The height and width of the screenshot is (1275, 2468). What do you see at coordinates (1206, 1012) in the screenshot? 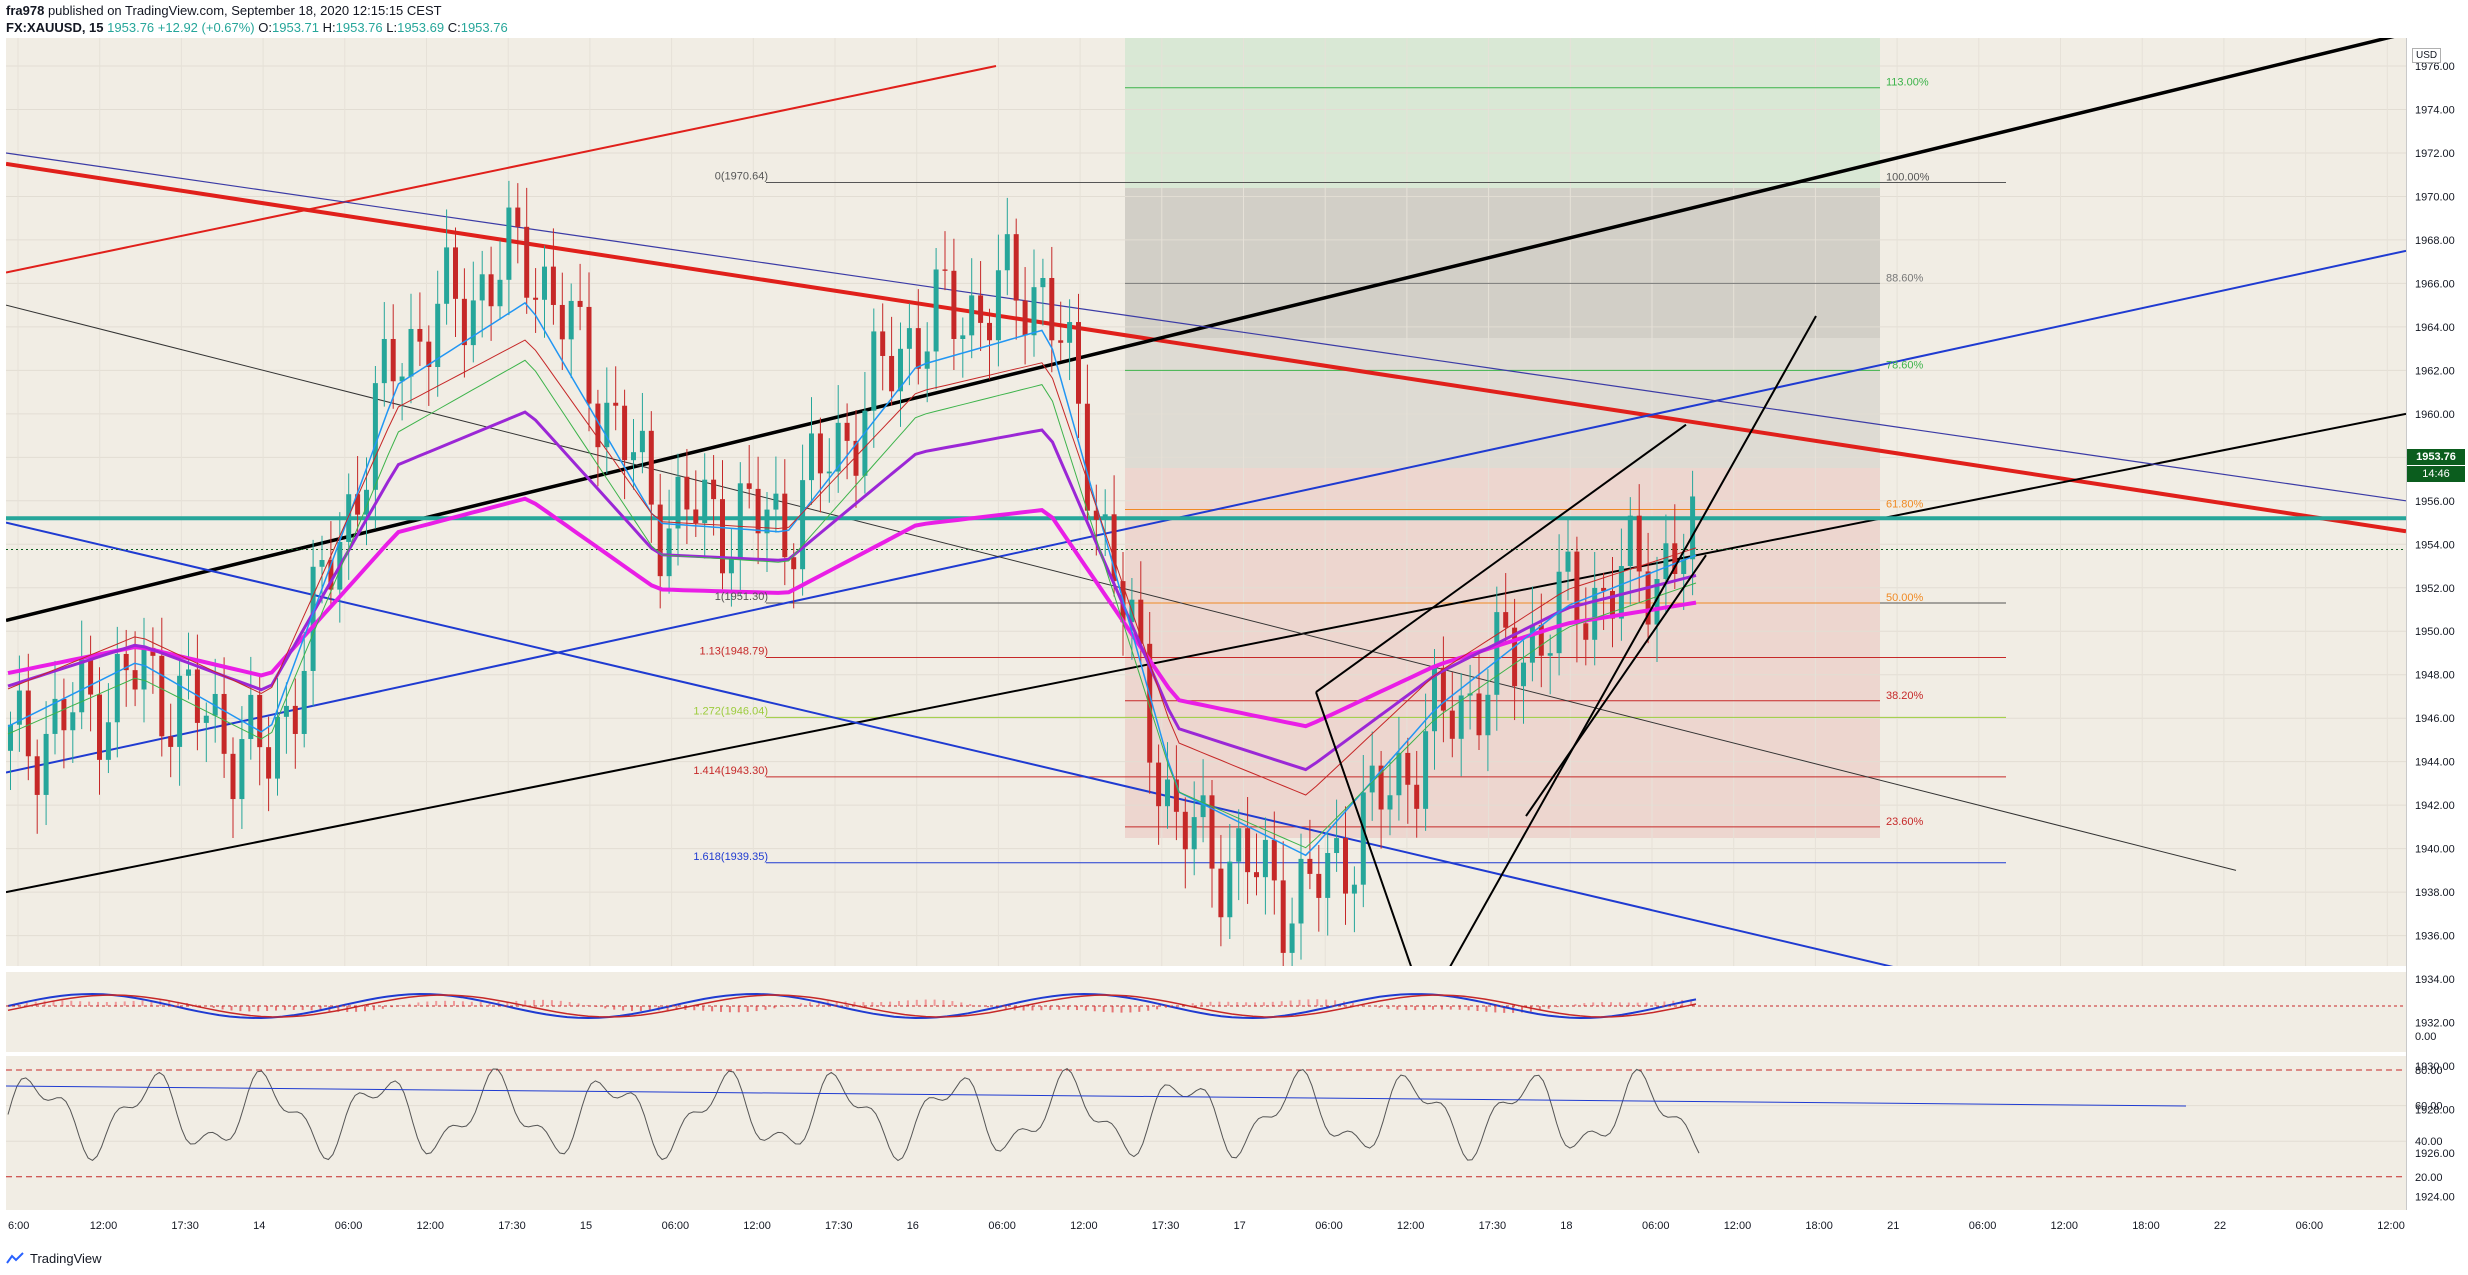
I see `macd-pane` at bounding box center [1206, 1012].